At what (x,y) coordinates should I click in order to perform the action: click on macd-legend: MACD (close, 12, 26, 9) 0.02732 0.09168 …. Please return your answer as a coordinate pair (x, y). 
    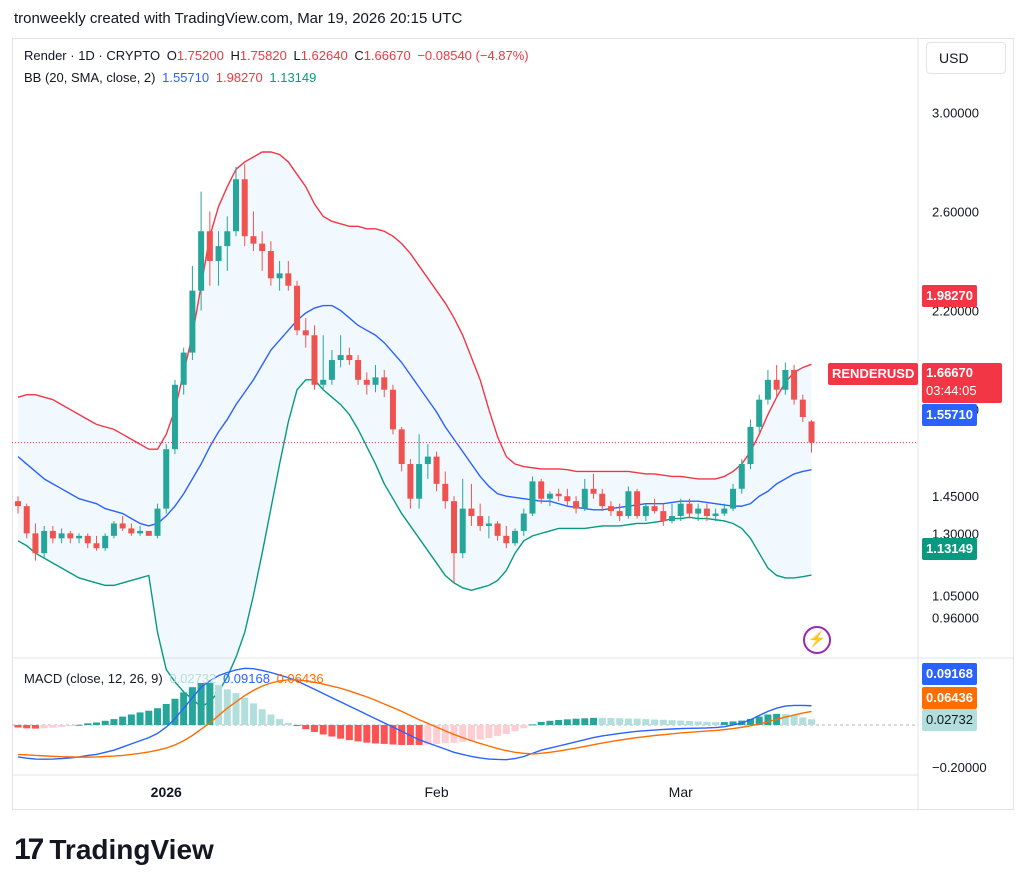
    Looking at the image, I should click on (175, 678).